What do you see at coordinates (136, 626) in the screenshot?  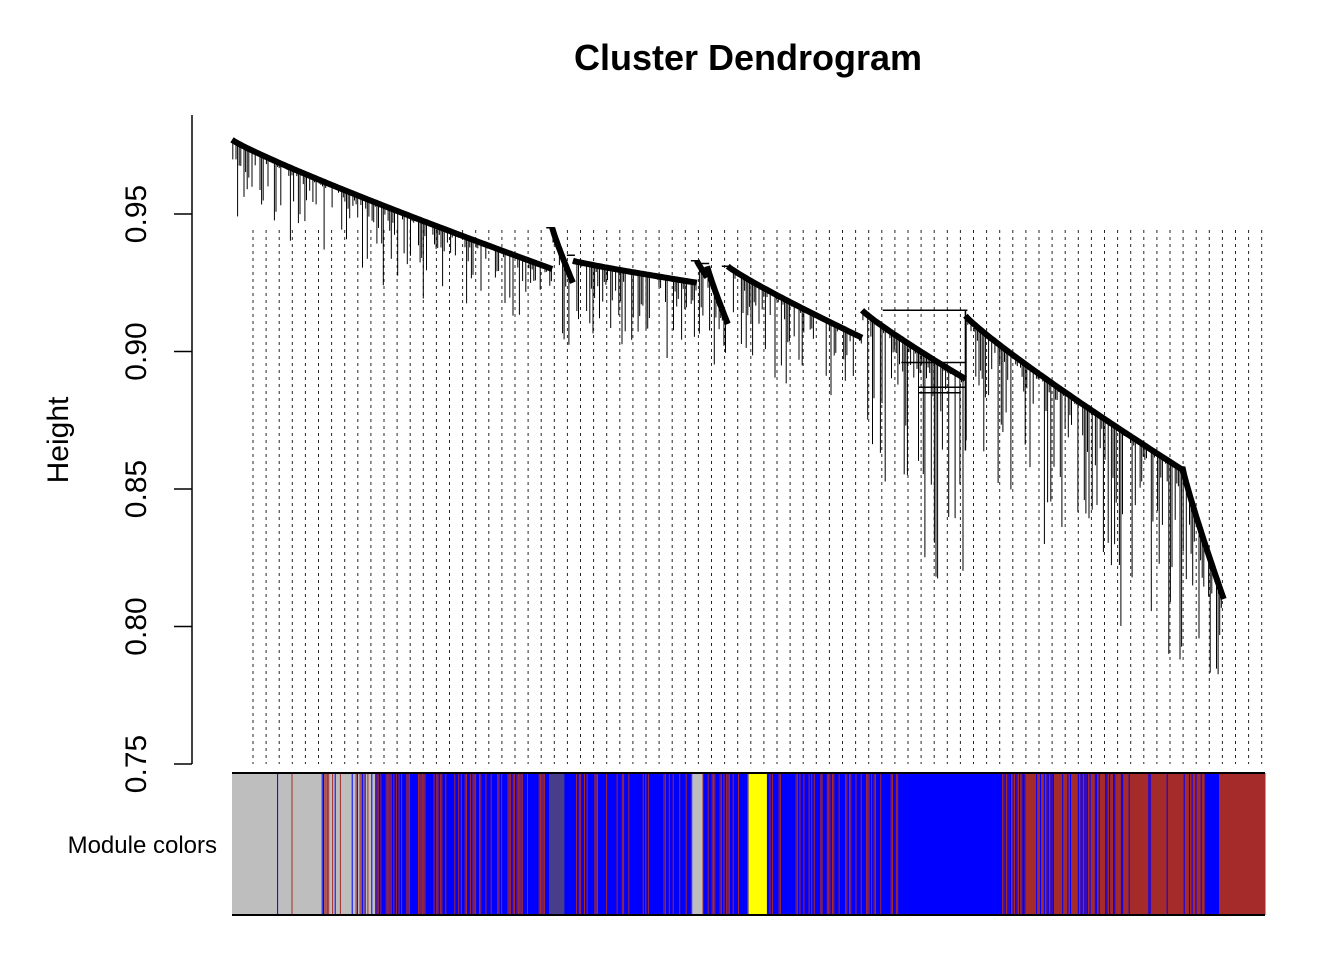 I see `y-tick-label: 0.80` at bounding box center [136, 626].